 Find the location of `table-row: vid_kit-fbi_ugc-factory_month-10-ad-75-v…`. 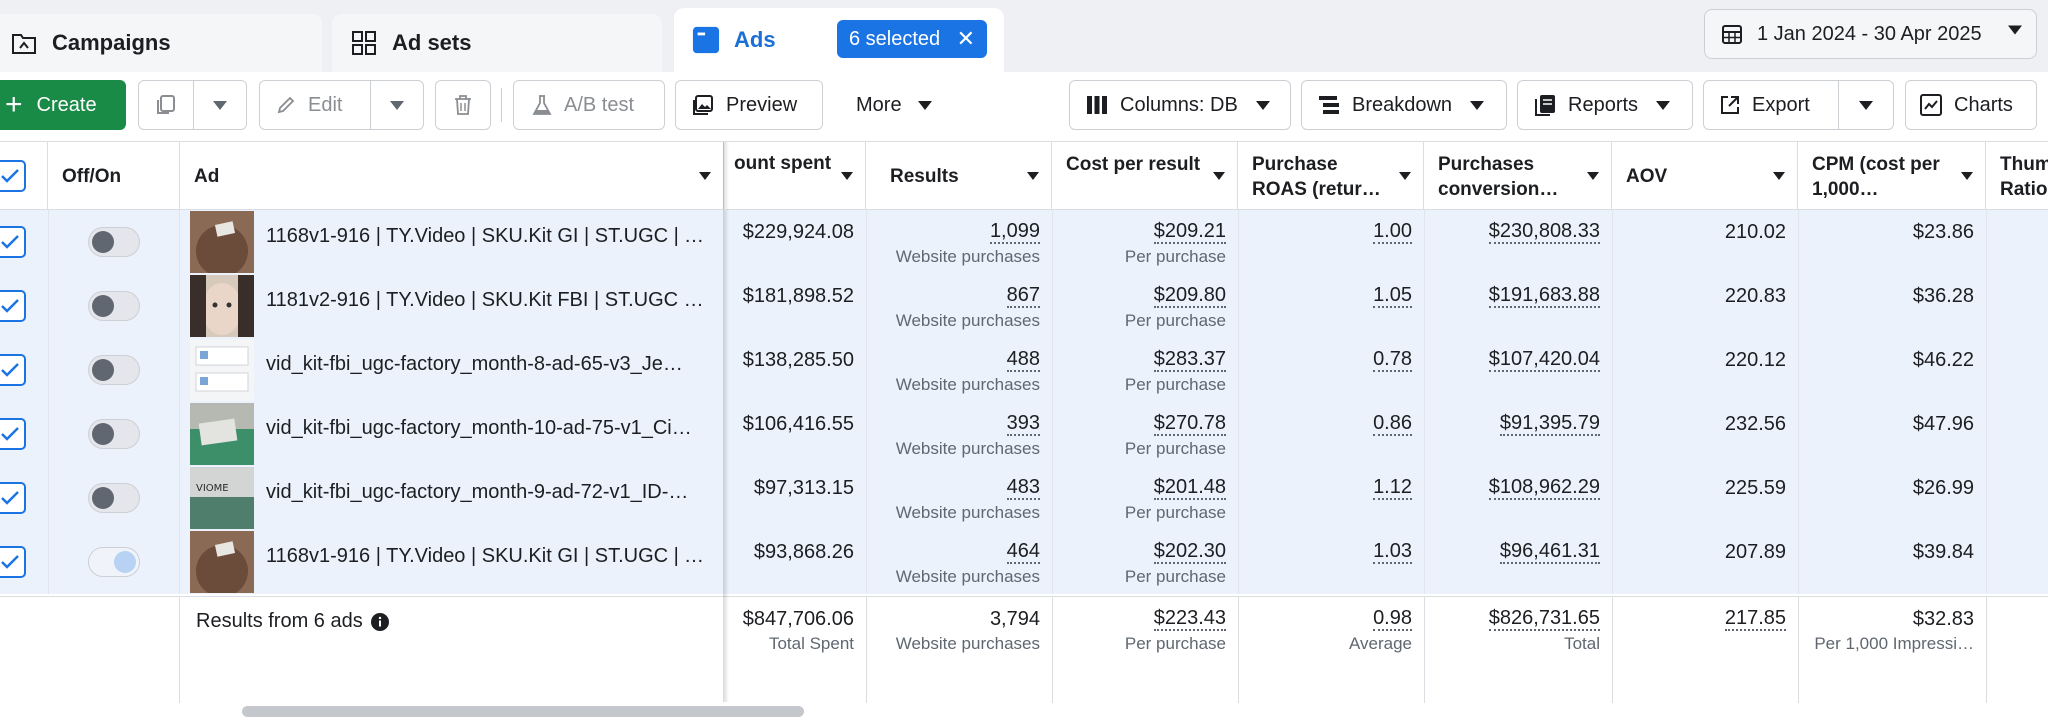

table-row: vid_kit-fbi_ugc-factory_month-10-ad-75-v… is located at coordinates (1024, 434).